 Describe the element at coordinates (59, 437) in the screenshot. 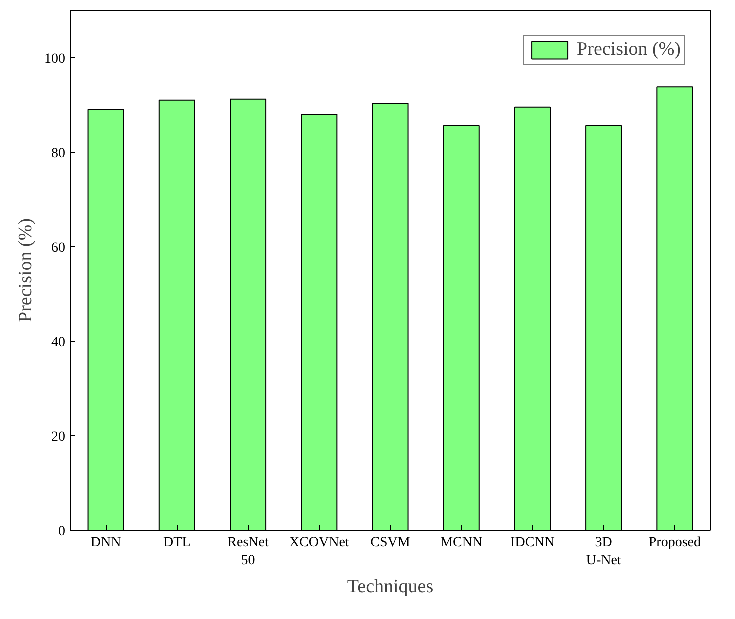

I see `y-tick-label: 20` at that location.